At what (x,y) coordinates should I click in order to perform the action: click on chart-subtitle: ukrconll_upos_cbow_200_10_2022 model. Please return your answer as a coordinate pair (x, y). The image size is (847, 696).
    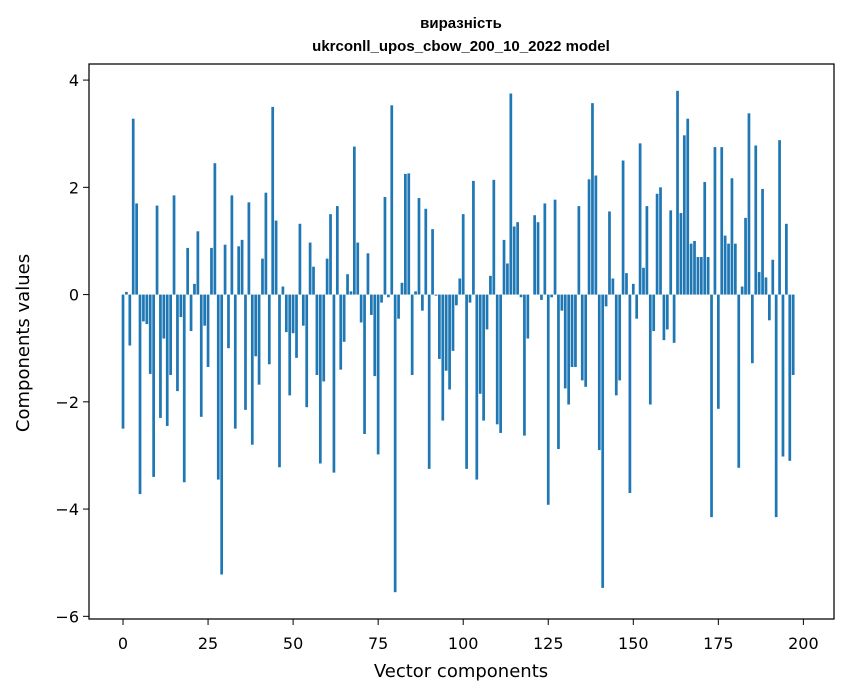
    Looking at the image, I should click on (461, 46).